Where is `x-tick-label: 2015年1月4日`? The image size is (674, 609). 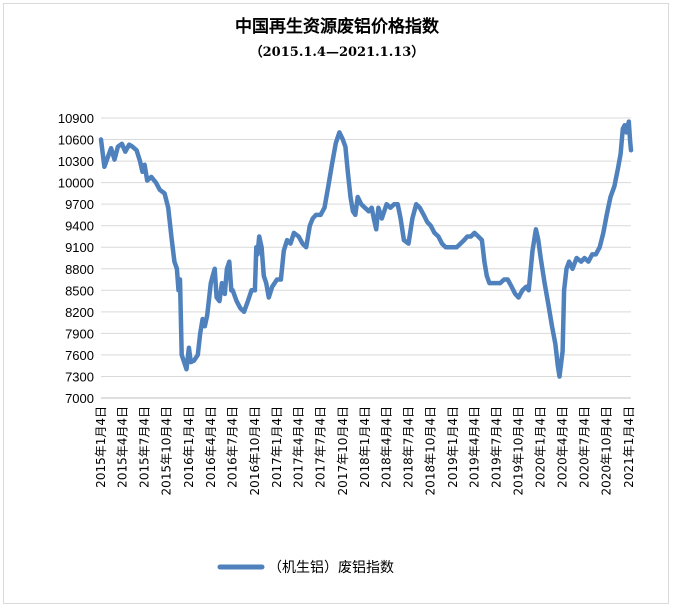
x-tick-label: 2015年1月4日 is located at coordinates (101, 447).